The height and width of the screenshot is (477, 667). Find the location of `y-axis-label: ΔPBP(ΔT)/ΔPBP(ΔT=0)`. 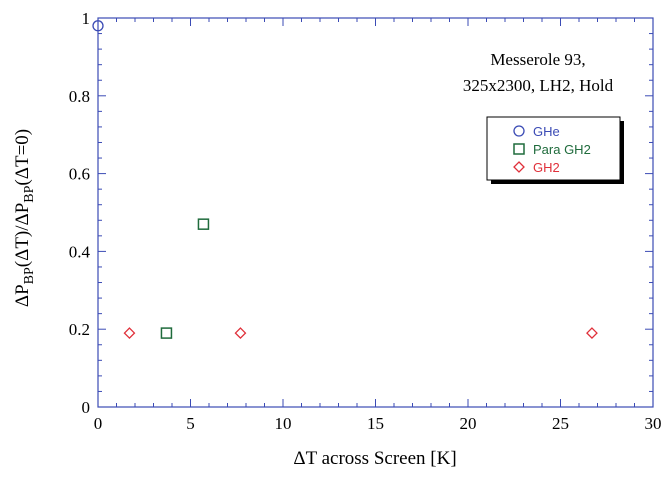

y-axis-label: ΔPBP(ΔT)/ΔPBP(ΔT=0) is located at coordinates (24, 218).